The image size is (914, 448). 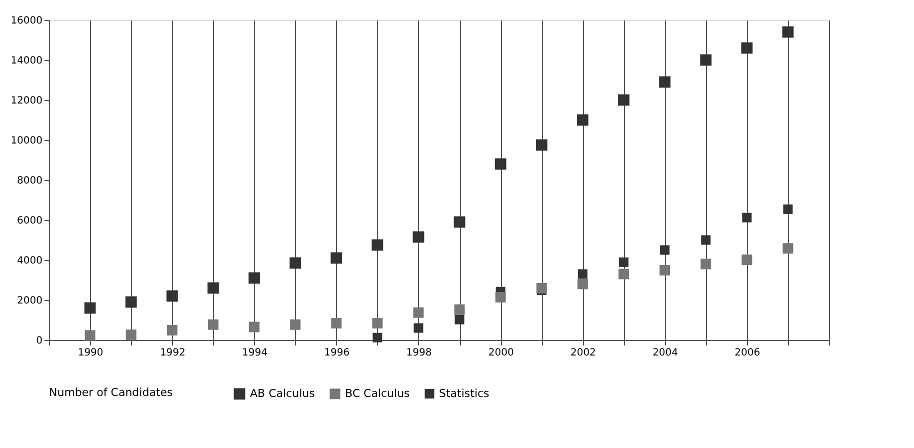 What do you see at coordinates (665, 353) in the screenshot?
I see `x-tick-label: 2004` at bounding box center [665, 353].